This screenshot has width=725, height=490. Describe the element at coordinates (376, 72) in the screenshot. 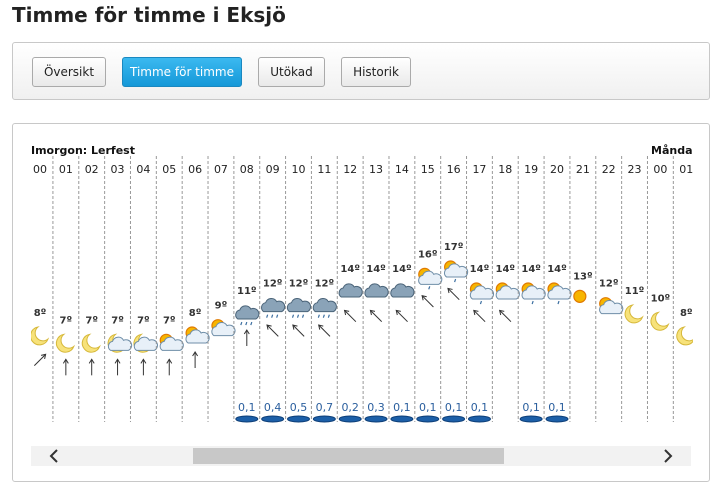

I see `tab: Historik` at that location.